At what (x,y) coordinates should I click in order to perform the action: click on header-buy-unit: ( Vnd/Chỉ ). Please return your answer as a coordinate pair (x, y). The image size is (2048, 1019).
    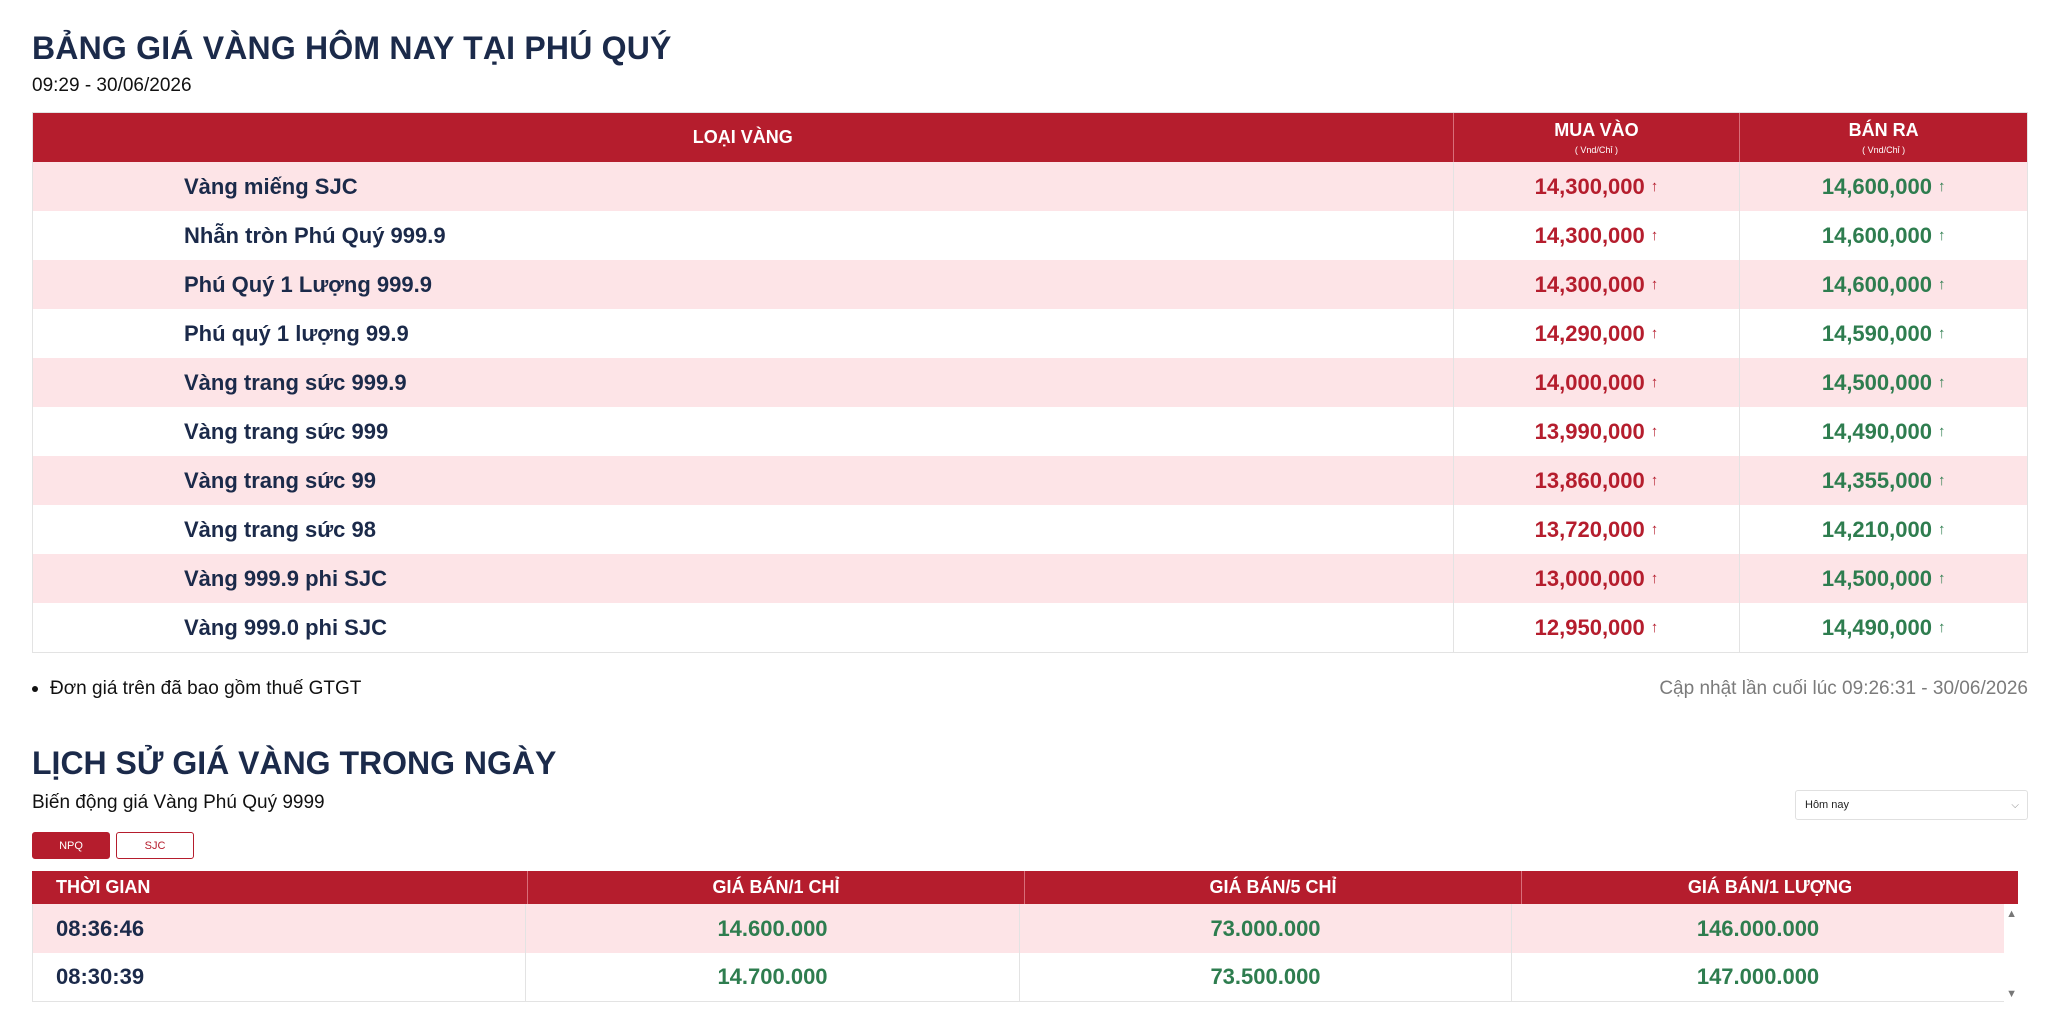
    Looking at the image, I should click on (1596, 150).